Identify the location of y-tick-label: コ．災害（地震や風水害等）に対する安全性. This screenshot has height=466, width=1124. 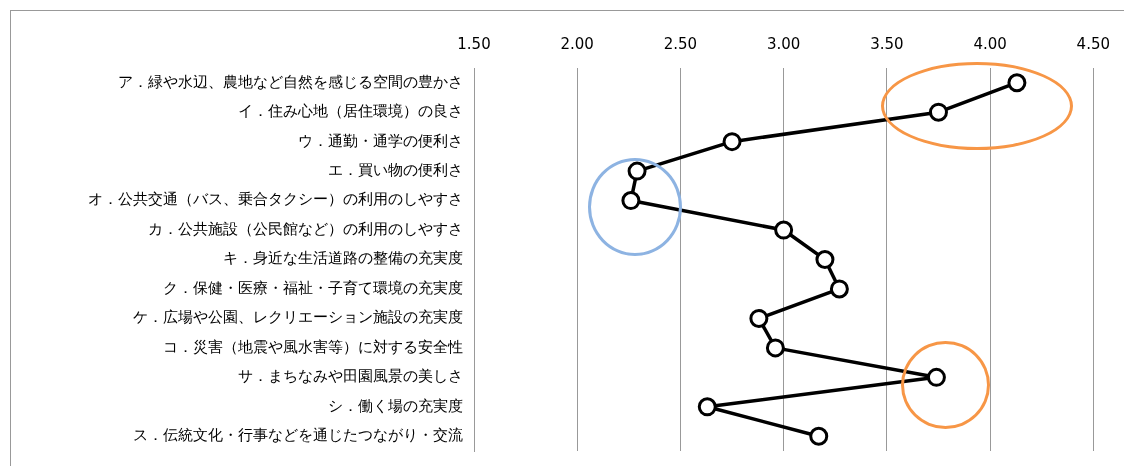
(313, 346).